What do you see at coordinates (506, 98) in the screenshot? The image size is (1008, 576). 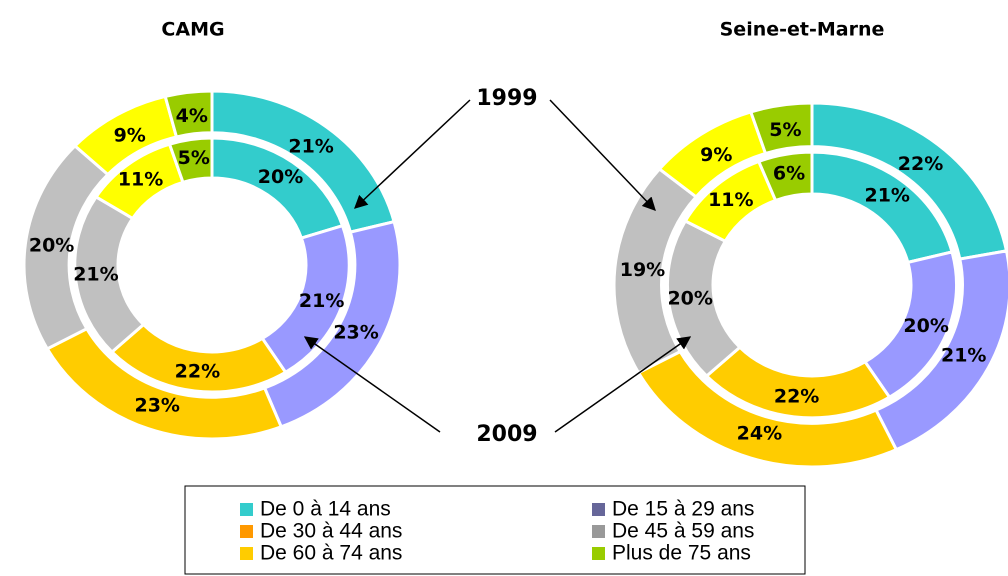 I see `annotation: 1999` at bounding box center [506, 98].